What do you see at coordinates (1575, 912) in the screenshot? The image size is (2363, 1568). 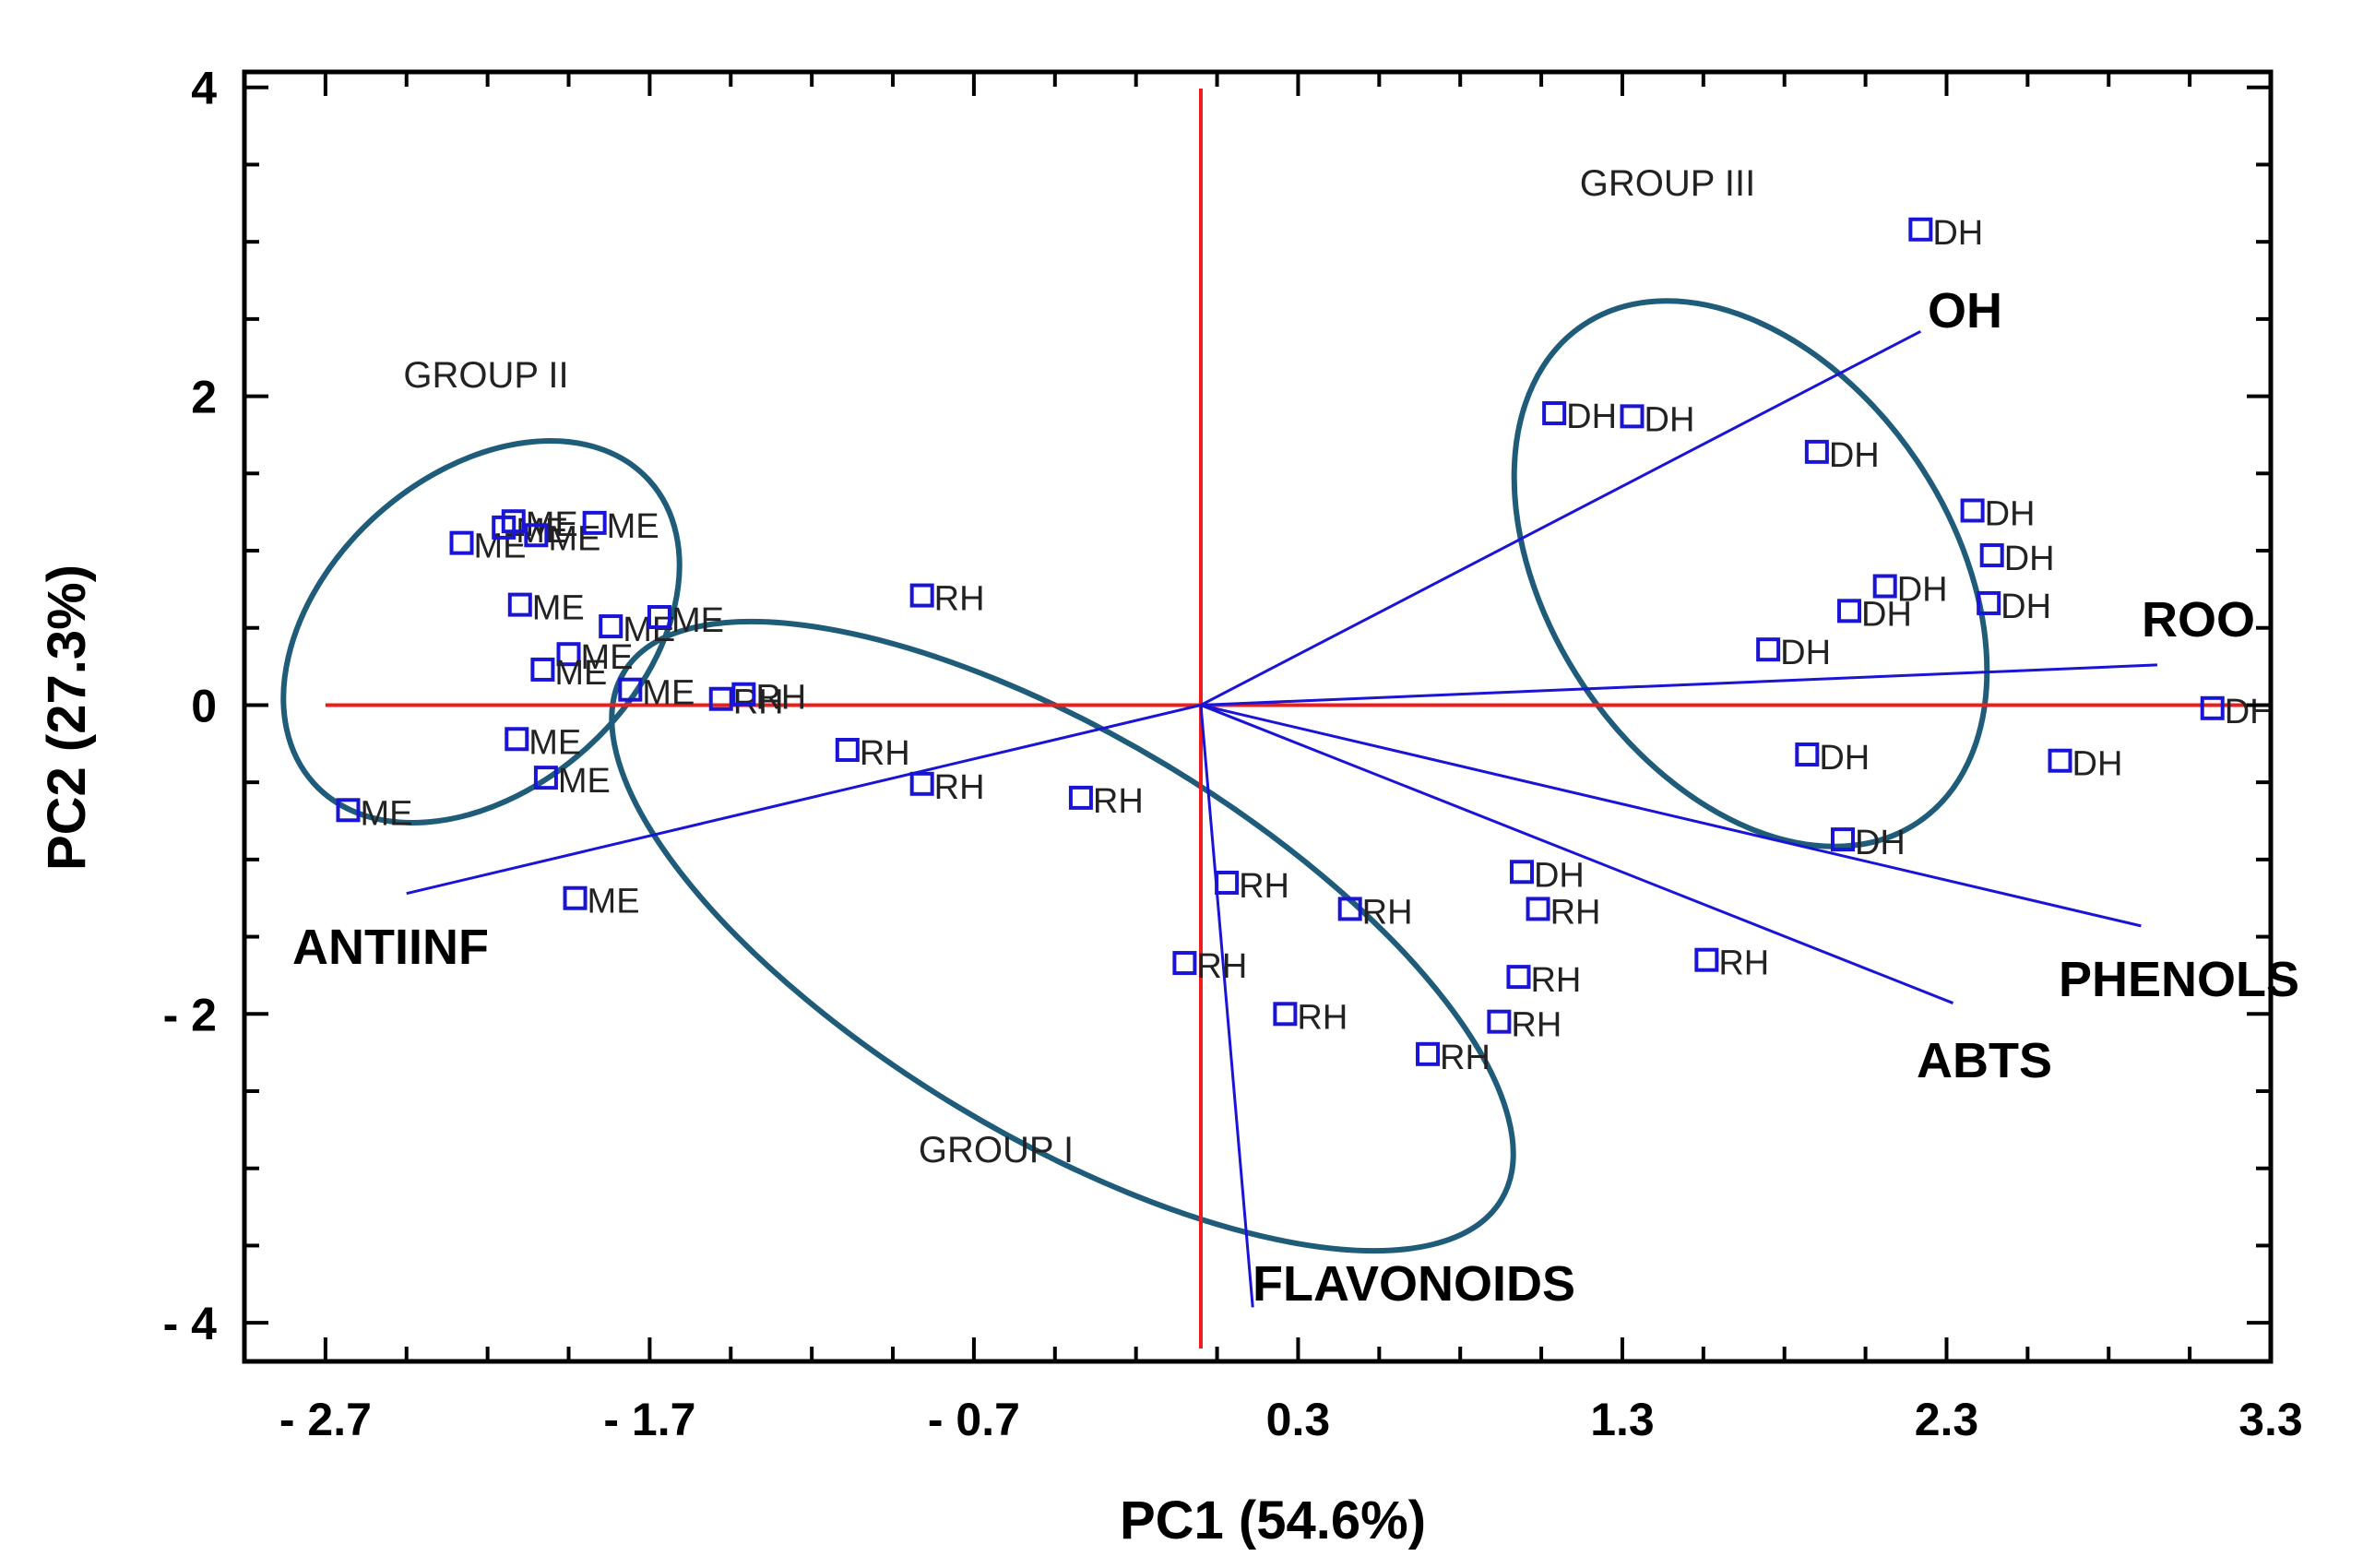 I see `point-label-rh-13: RH` at bounding box center [1575, 912].